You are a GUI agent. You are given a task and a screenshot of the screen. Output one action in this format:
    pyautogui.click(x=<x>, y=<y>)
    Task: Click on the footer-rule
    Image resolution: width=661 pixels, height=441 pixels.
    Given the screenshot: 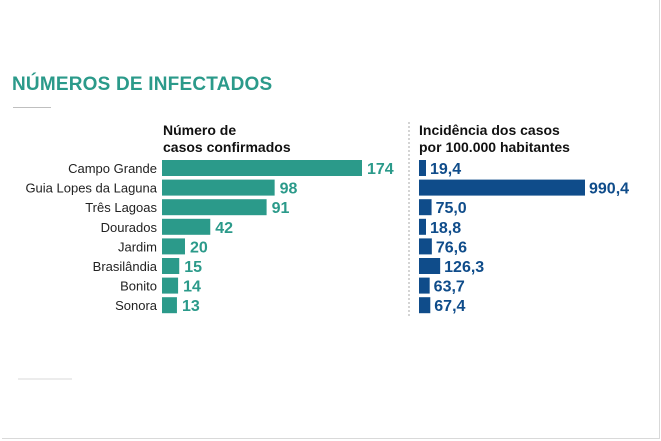 What is the action you would take?
    pyautogui.click(x=45, y=379)
    